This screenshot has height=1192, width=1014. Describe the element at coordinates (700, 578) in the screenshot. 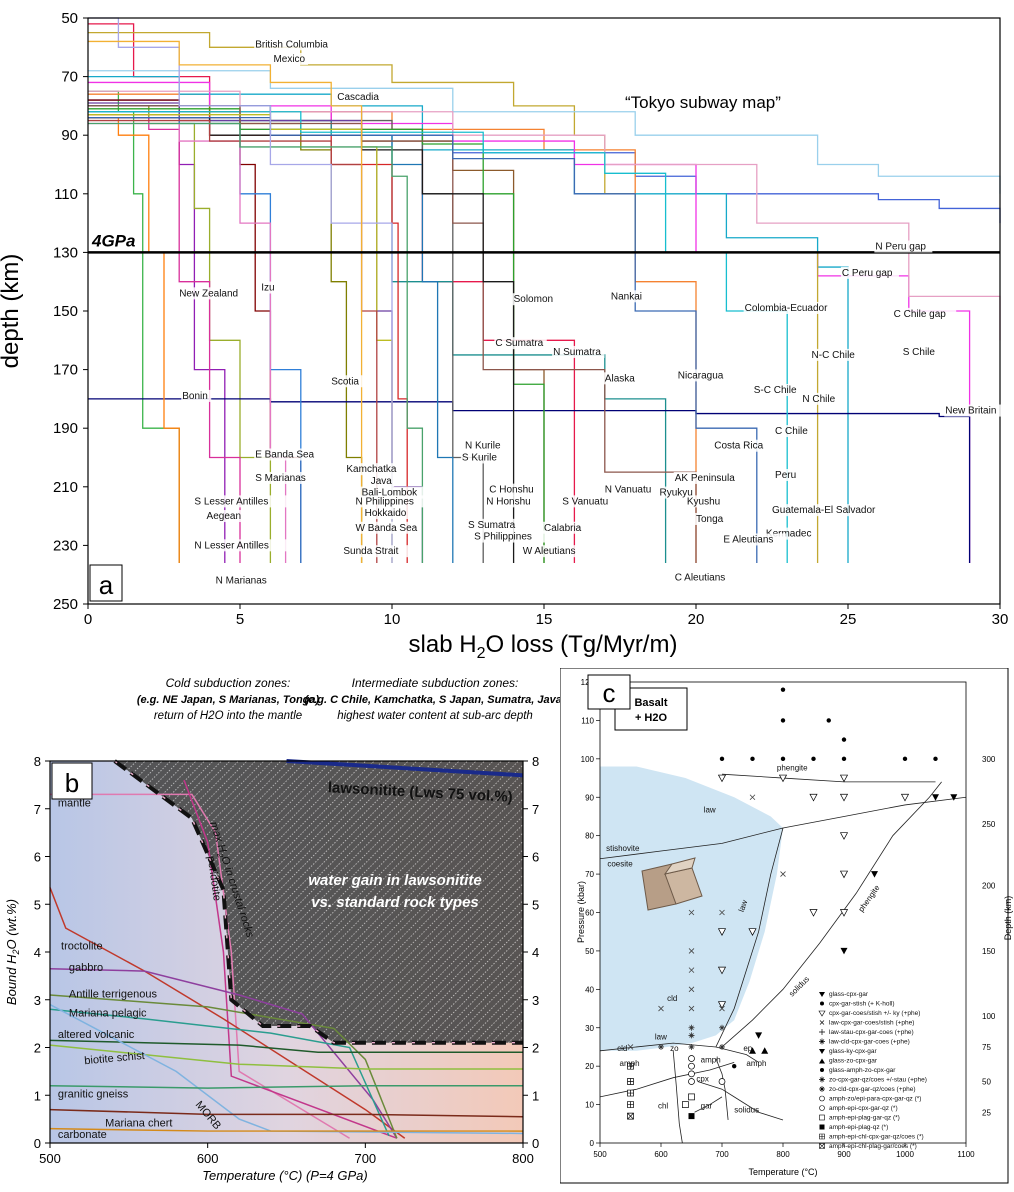

I see `label-c-aleutians: C Aleutians` at that location.